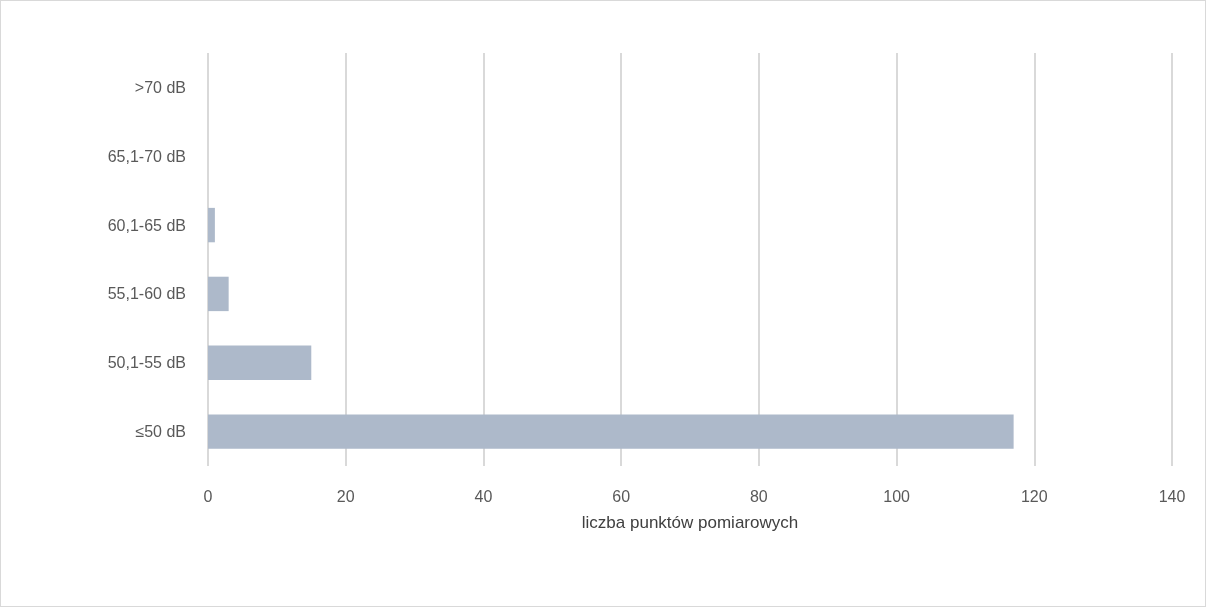  I want to click on x-tick-label: 20, so click(345, 496).